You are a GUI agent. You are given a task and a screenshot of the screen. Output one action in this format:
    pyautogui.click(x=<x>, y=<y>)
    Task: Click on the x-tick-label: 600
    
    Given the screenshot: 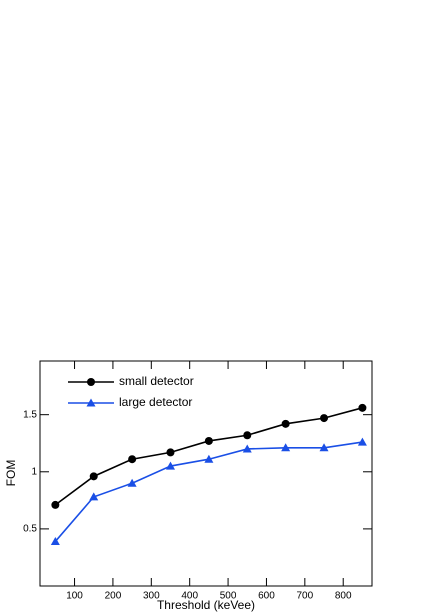 What is the action you would take?
    pyautogui.click(x=266, y=596)
    